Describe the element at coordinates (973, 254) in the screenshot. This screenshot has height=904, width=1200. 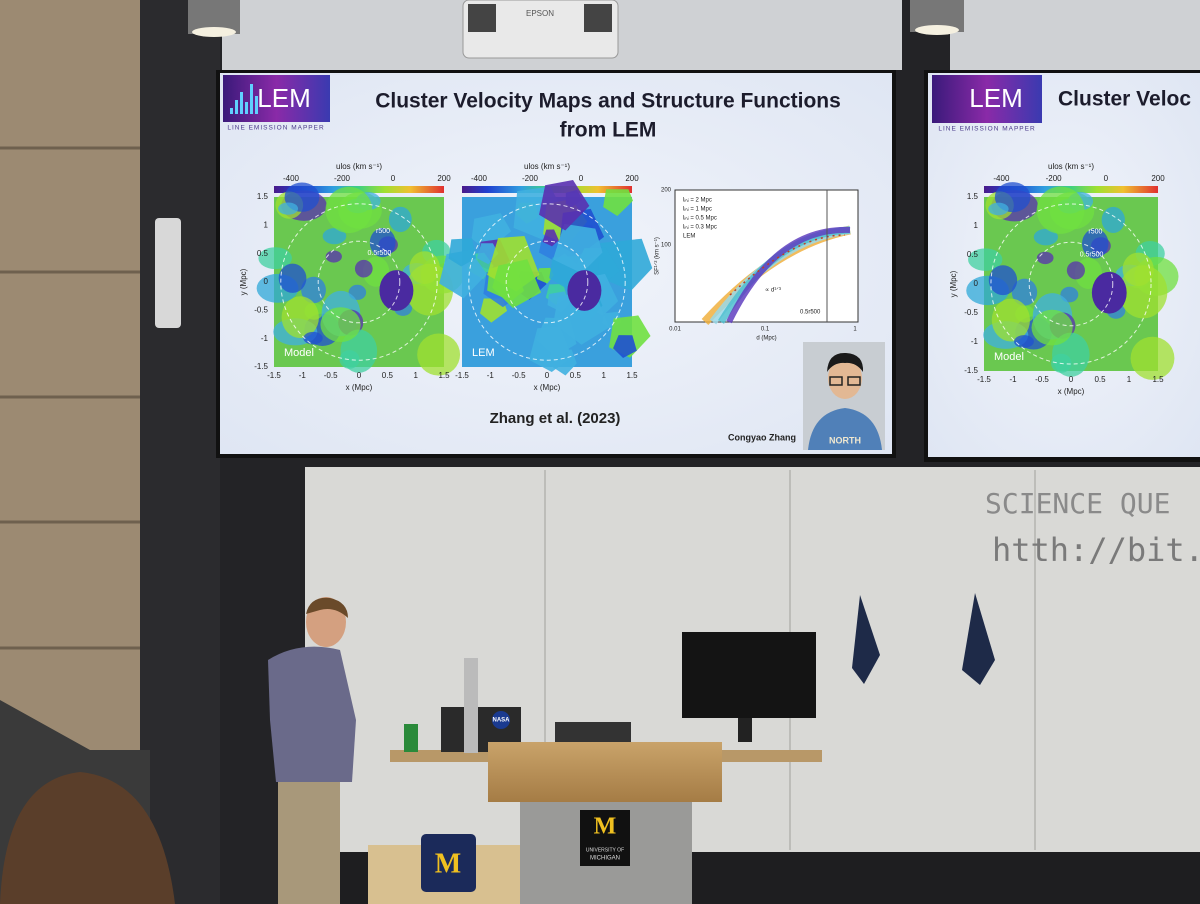
I see `y-tick-label: 0.5` at that location.